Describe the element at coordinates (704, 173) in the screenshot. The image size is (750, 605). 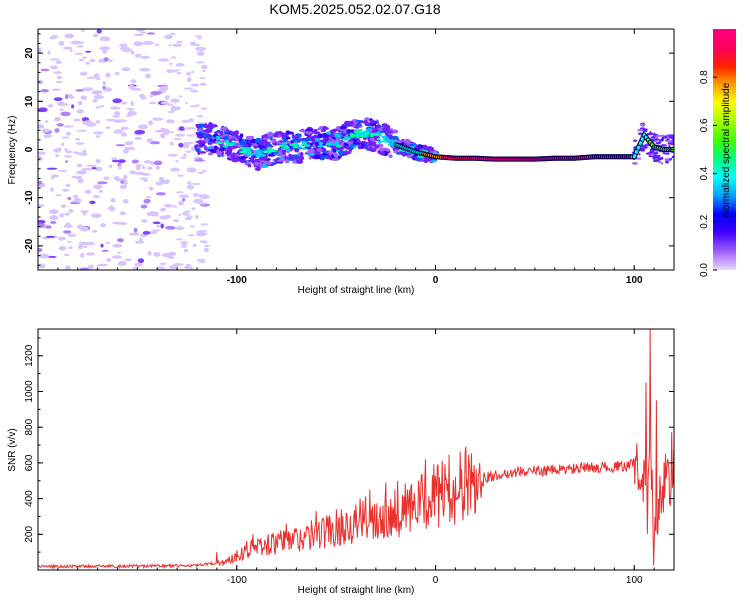
I see `colorbar-tick-label: 0.4` at that location.